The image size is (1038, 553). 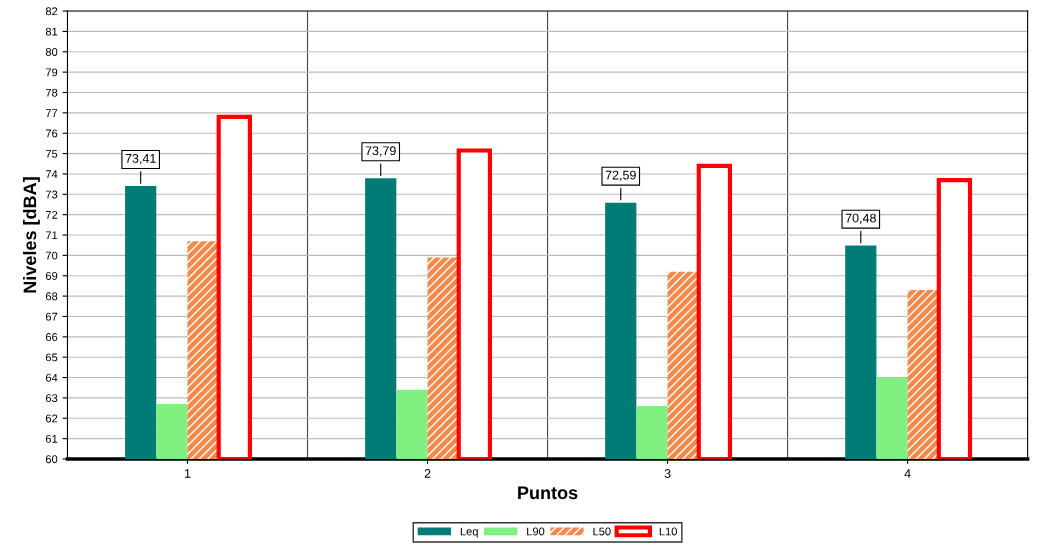 What do you see at coordinates (907, 473) in the screenshot?
I see `x-tick-label: 4` at bounding box center [907, 473].